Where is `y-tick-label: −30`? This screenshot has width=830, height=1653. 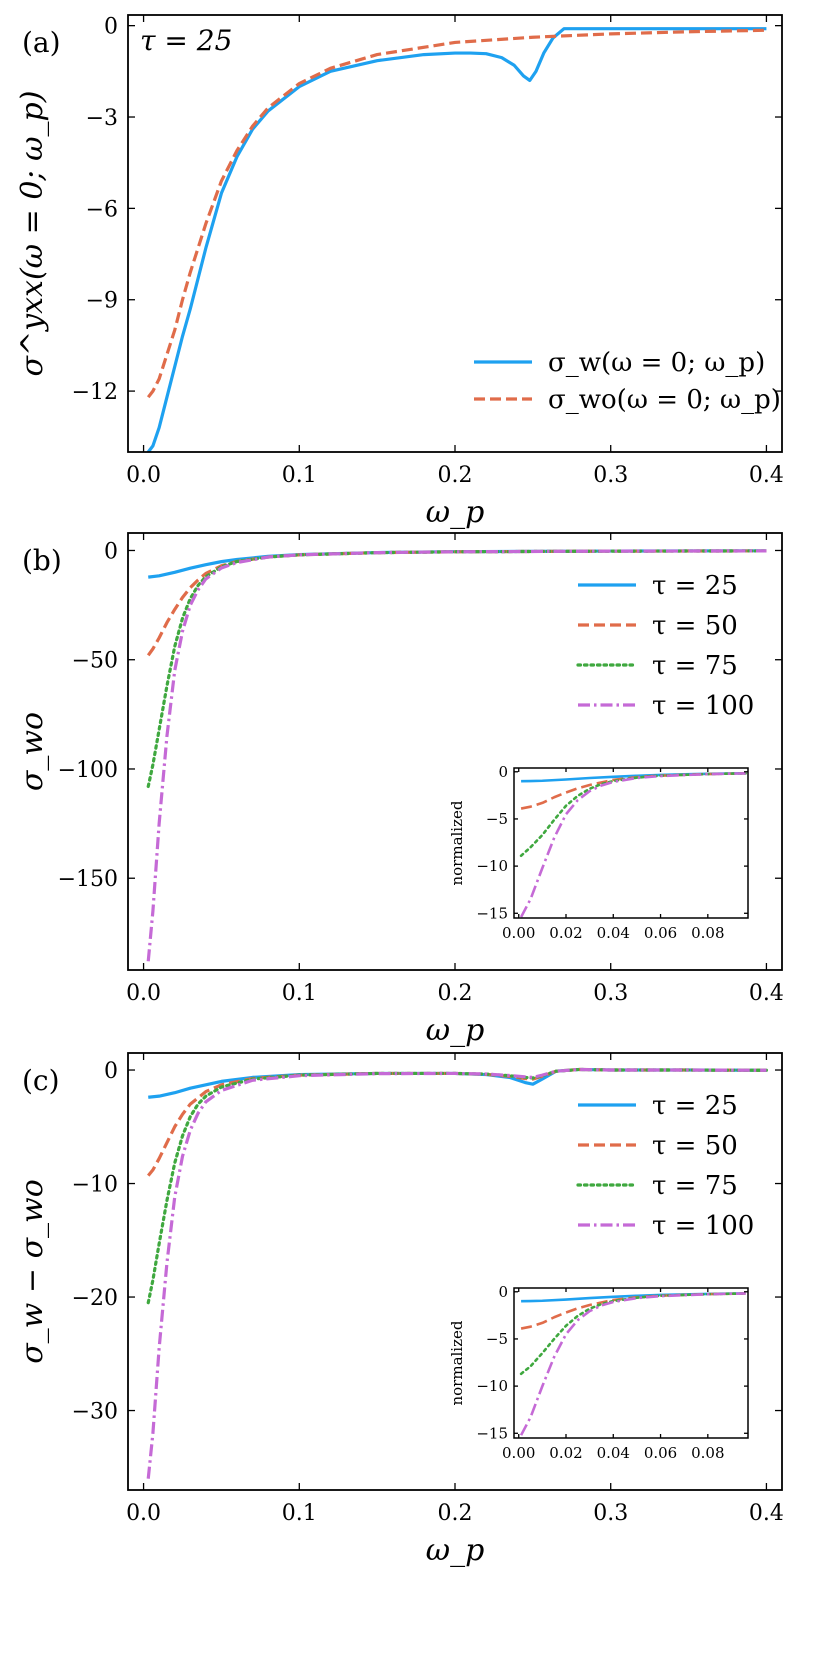
y-tick-label: −30 is located at coordinates (95, 1412).